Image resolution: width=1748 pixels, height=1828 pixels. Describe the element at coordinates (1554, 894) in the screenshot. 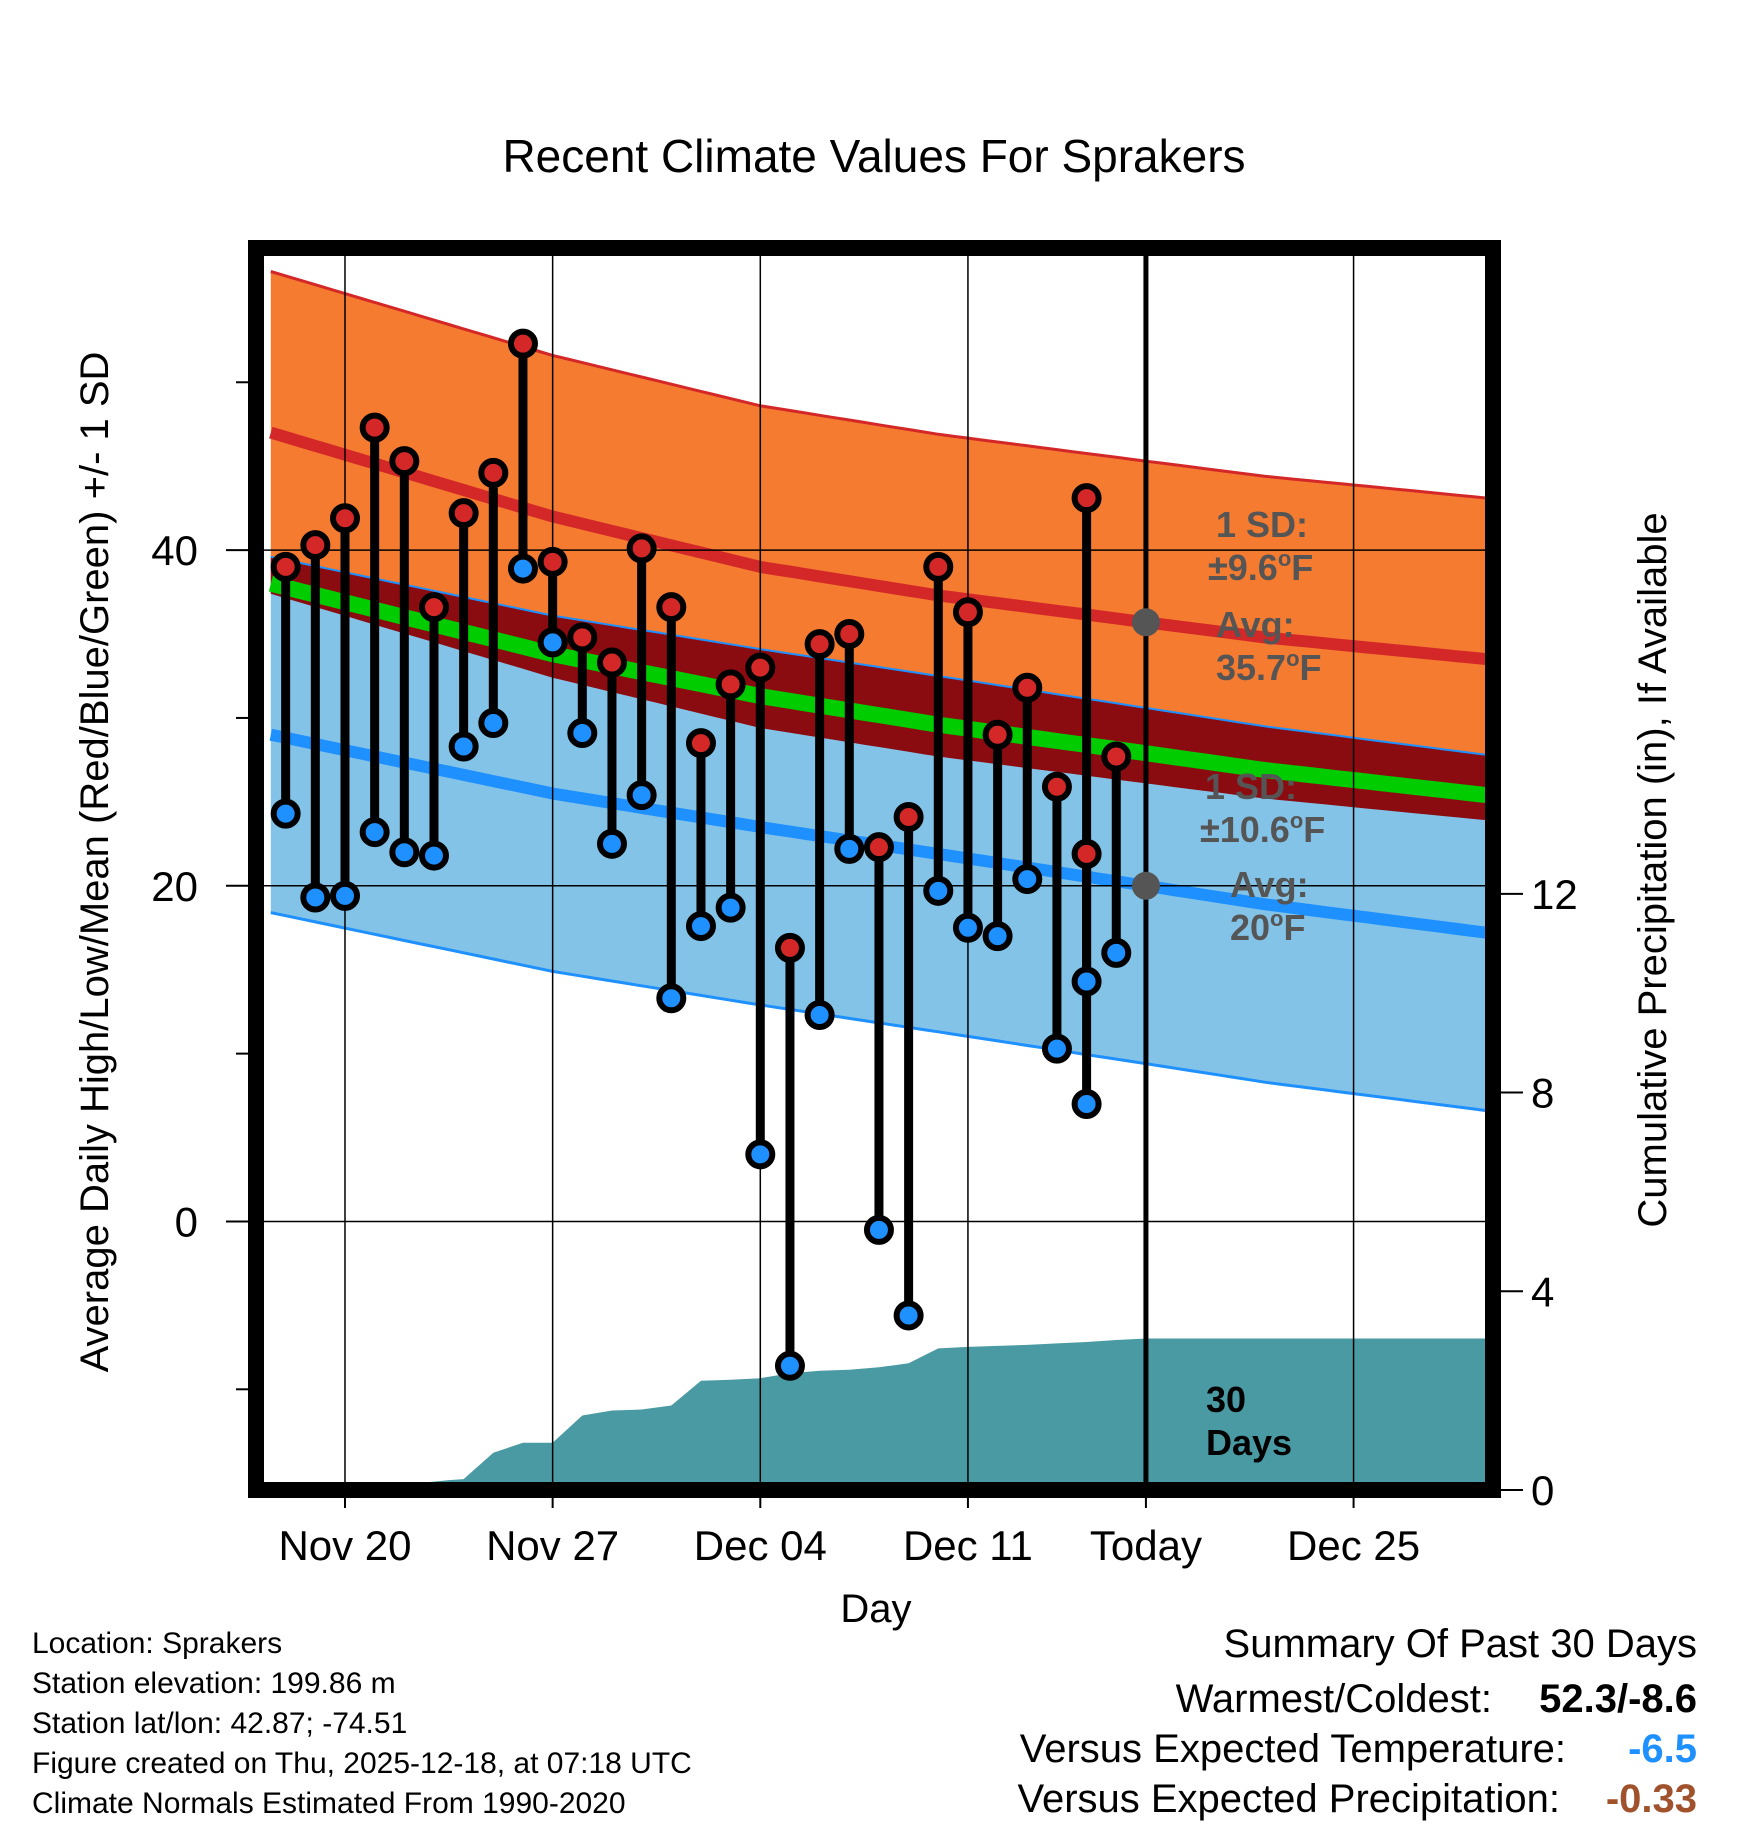

I see `y-right-tick-label: 12` at that location.